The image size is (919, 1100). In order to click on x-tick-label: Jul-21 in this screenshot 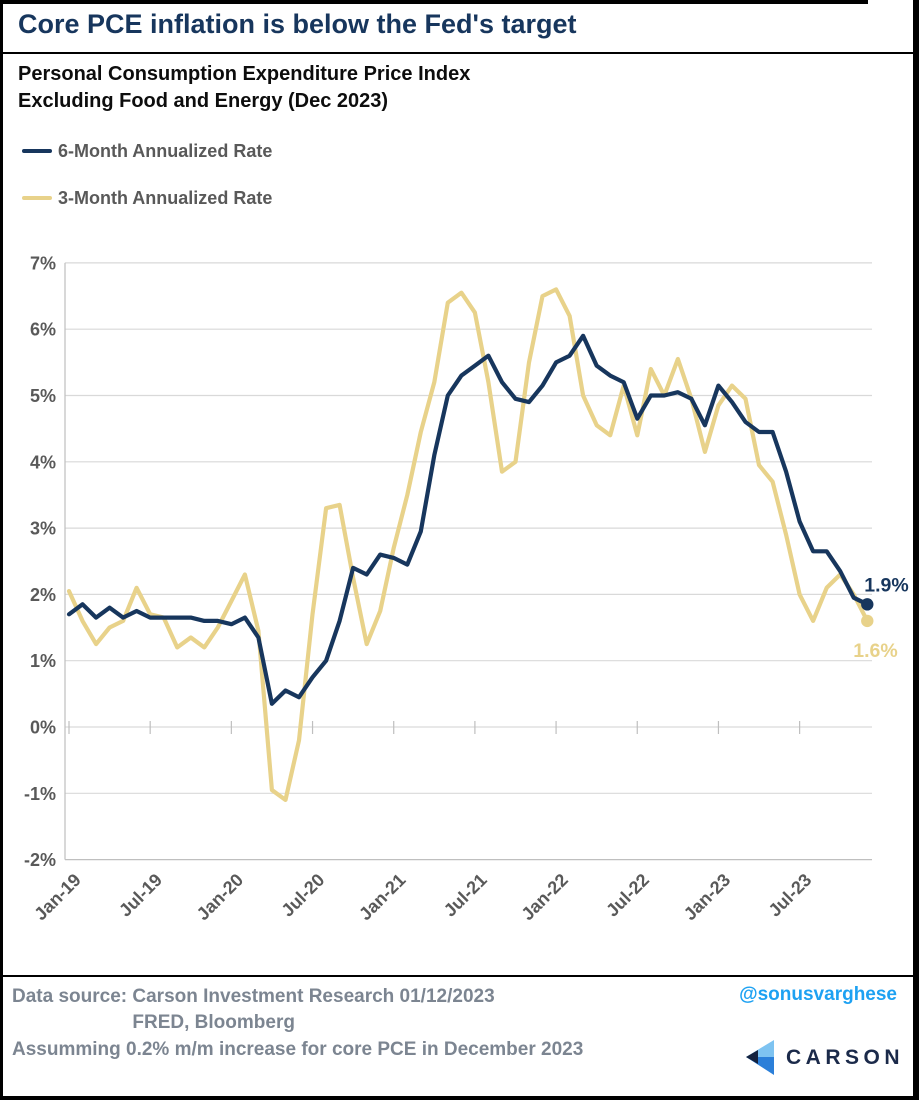, I will do `click(465, 895)`.